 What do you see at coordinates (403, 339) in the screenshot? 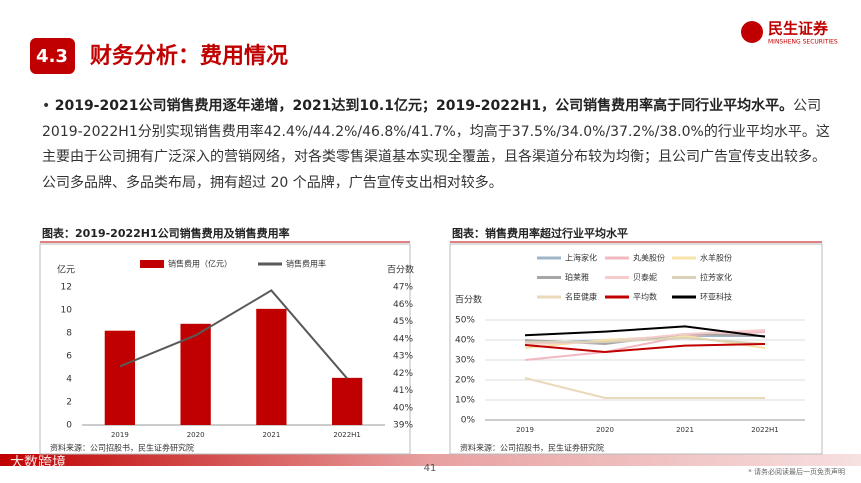
I see `y2-tick-label: 44%` at bounding box center [403, 339].